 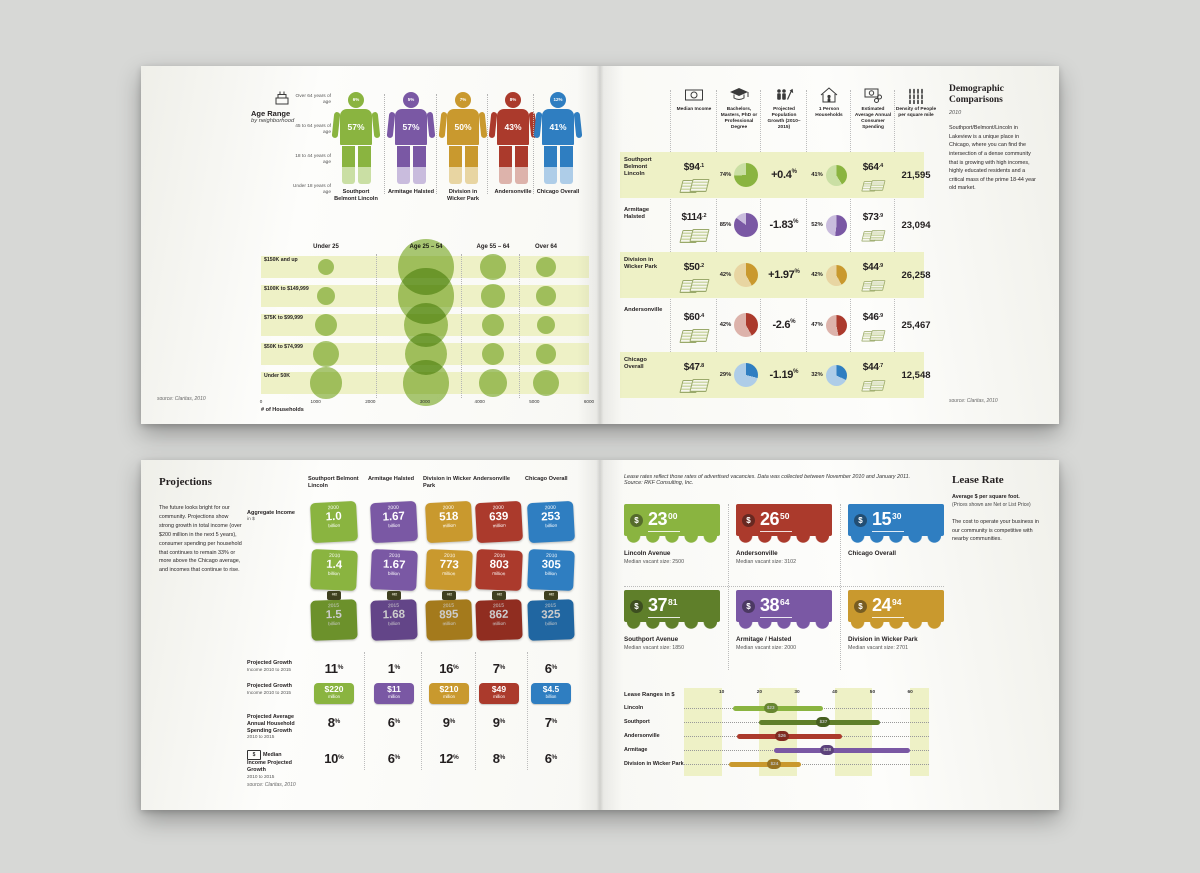 What do you see at coordinates (873, 285) in the screenshot?
I see `money-stack-icon` at bounding box center [873, 285].